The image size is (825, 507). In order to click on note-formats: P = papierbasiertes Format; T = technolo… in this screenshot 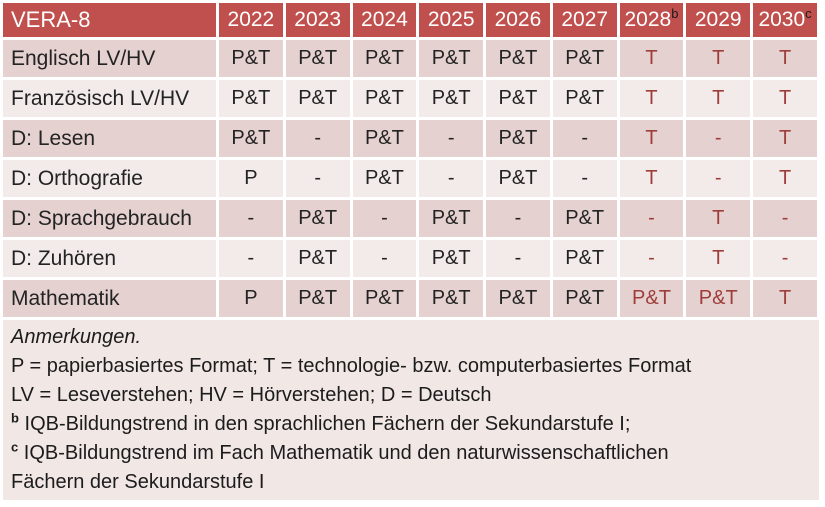, I will do `click(351, 366)`.